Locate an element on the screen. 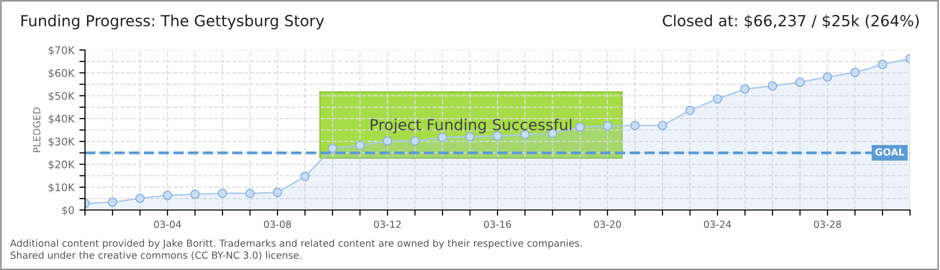 The image size is (940, 270). chart-title: Funding Progress: The Gettysburg Story is located at coordinates (173, 22).